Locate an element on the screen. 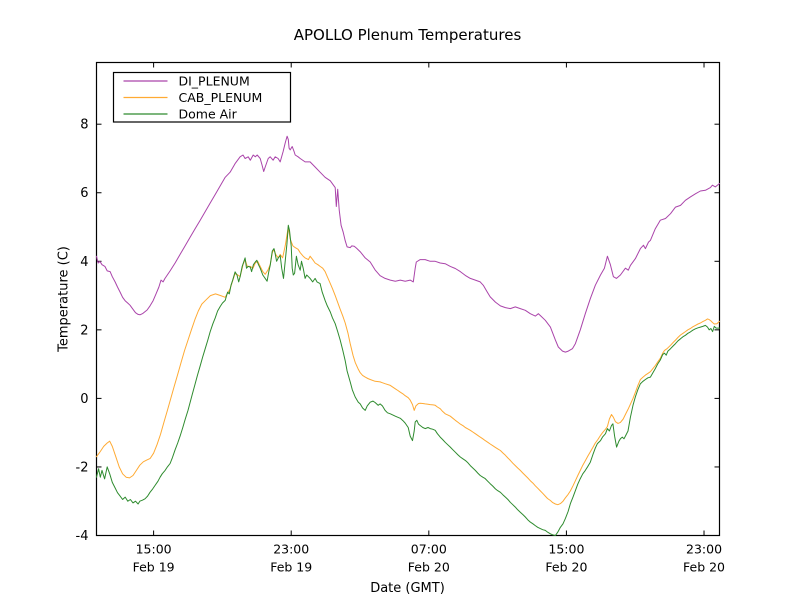 Image resolution: width=800 pixels, height=600 pixels. x-tick-label: 07:00 is located at coordinates (429, 549).